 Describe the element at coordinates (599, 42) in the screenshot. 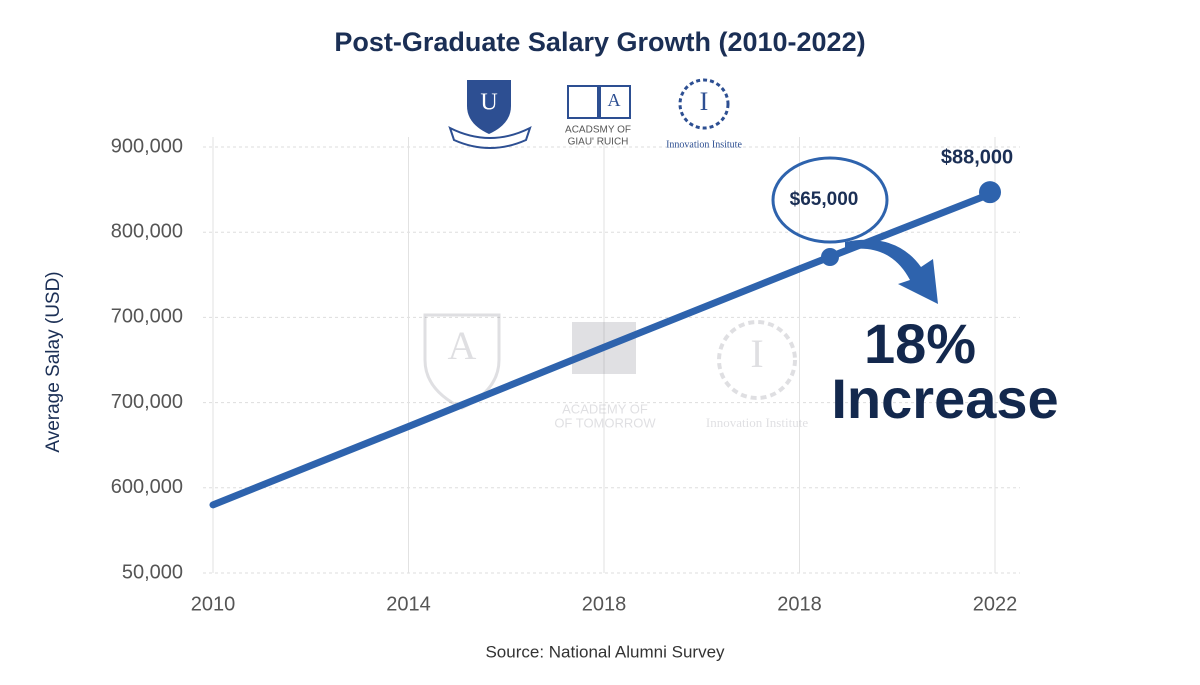

I see `chart-title: Post-Graduate Salary Growth (2010-2022)` at that location.